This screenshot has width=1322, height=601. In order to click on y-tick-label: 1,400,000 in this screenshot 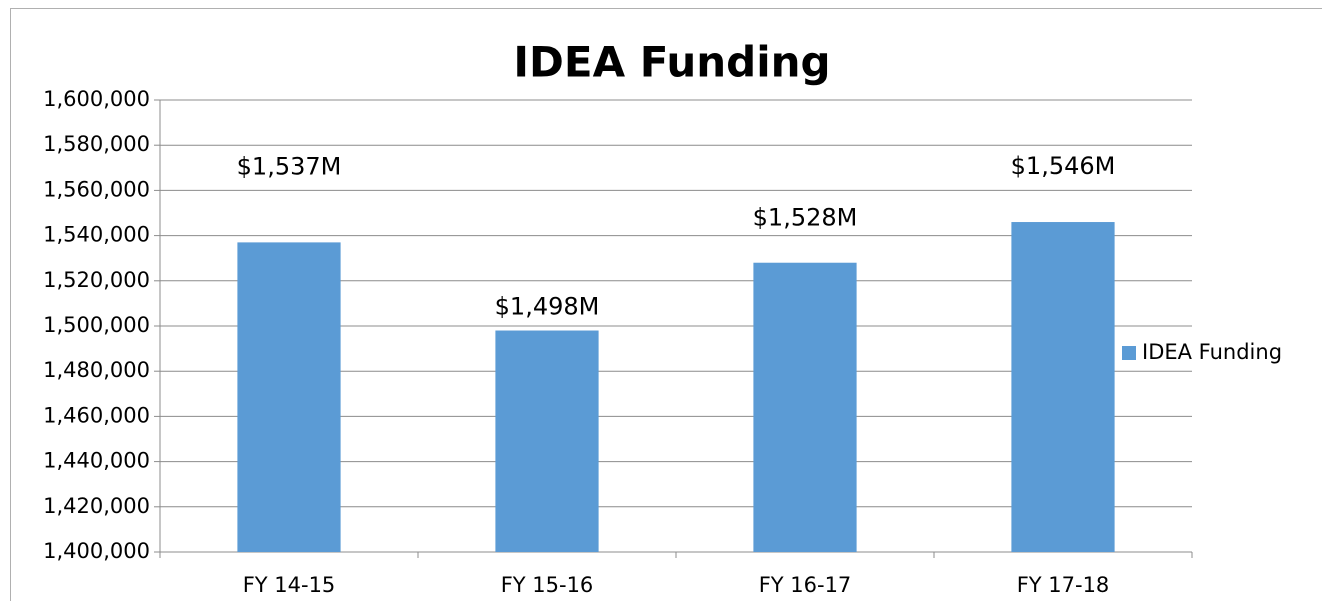, I will do `click(96, 551)`.